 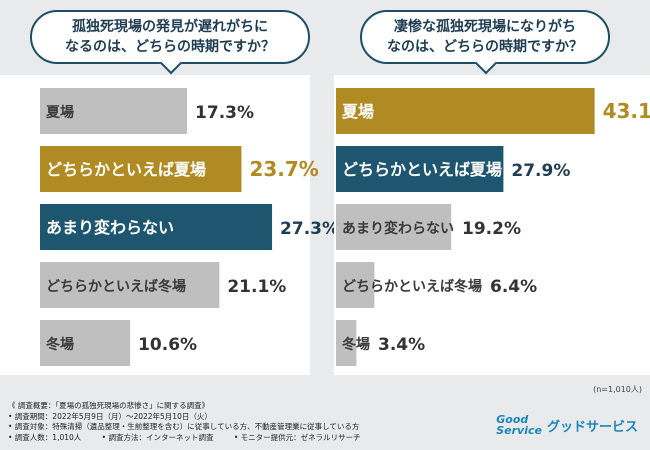 I want to click on footnote-title: 《 調査概要：「夏場の孤独死現場の悲惨さ」に関する調査》, so click(x=109, y=405).